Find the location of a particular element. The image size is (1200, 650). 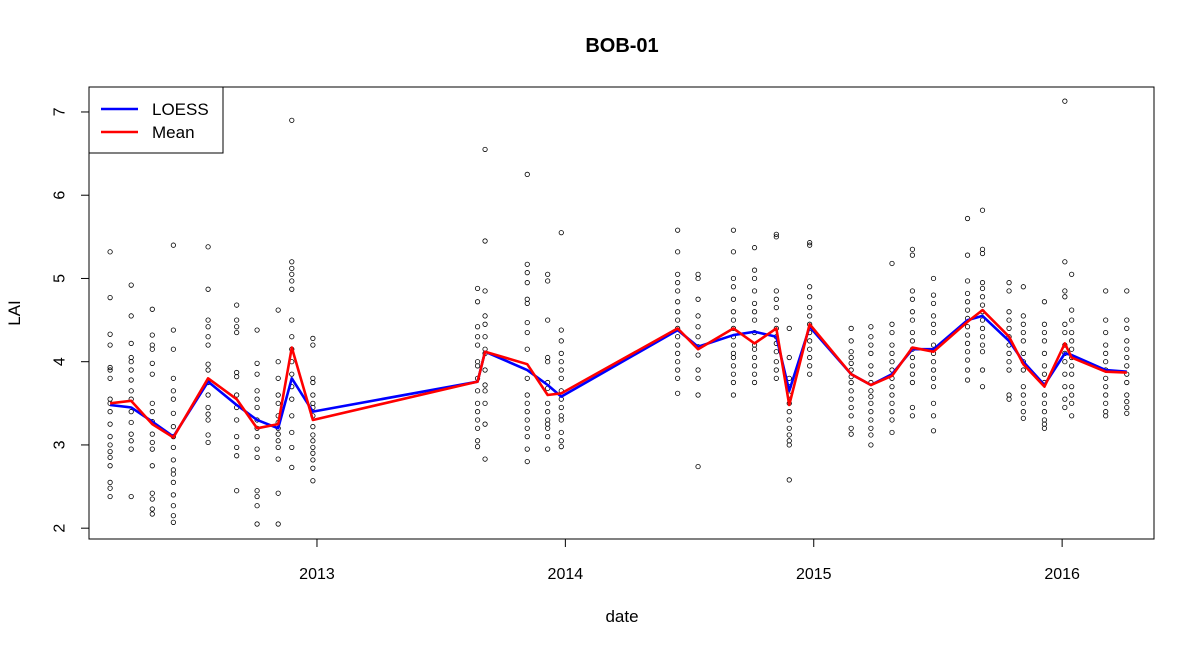

x-axis: 2013 2014 2015 2016 is located at coordinates (689, 561).